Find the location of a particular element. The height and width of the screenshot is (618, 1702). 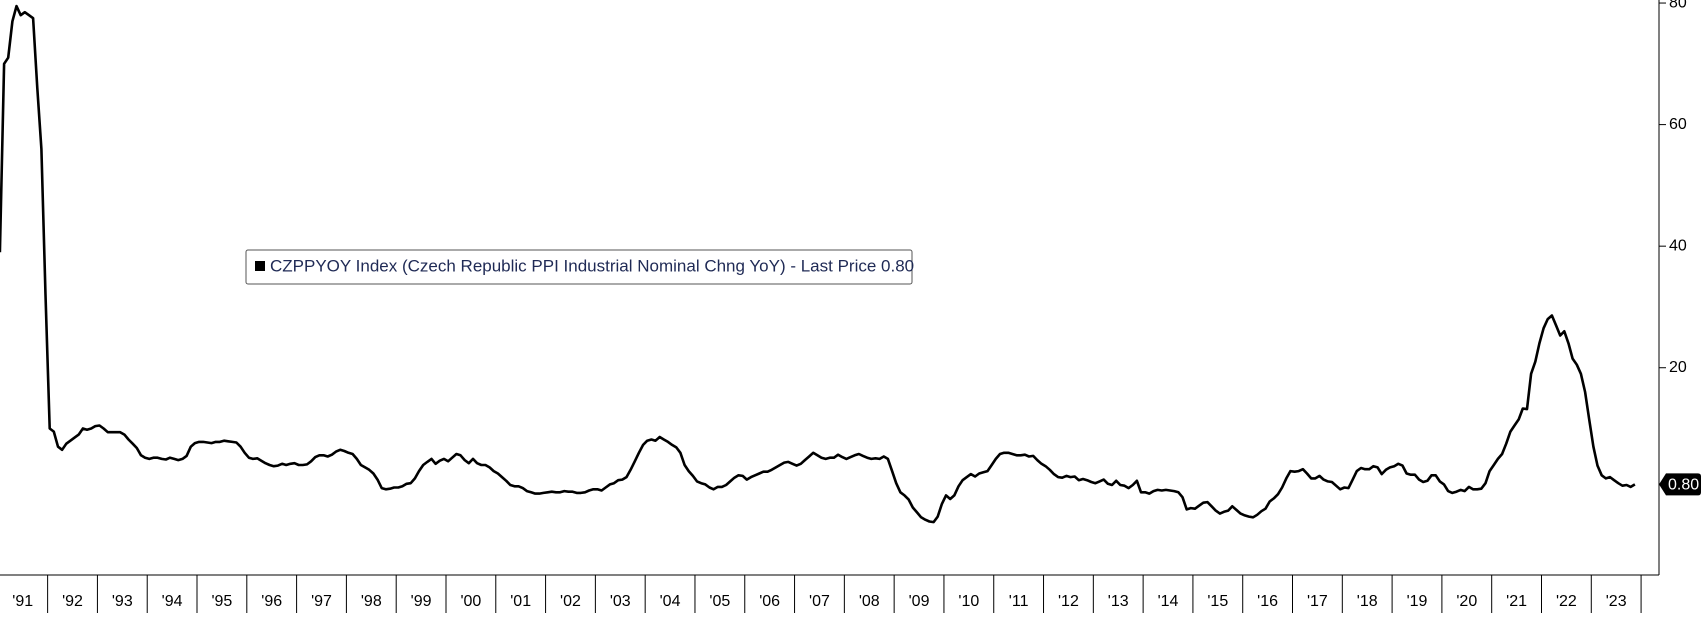

x-tick-label: '93 is located at coordinates (122, 601).